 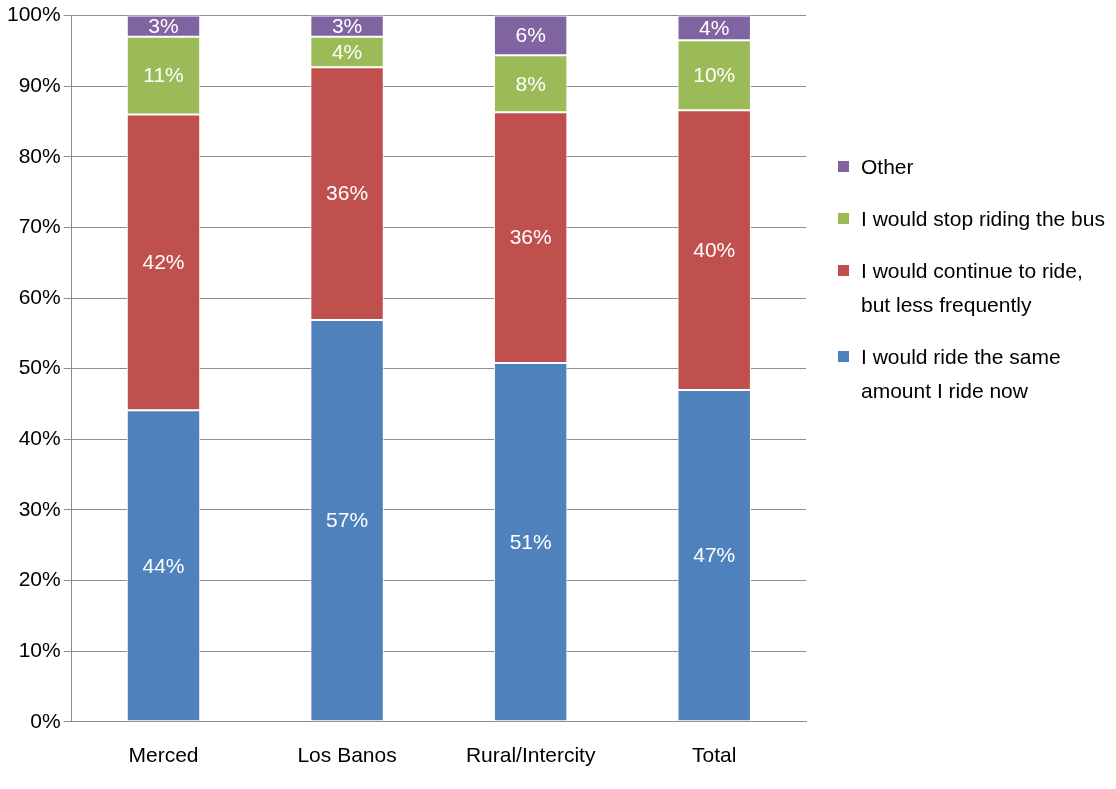 I want to click on data-label: 40%, so click(x=714, y=249).